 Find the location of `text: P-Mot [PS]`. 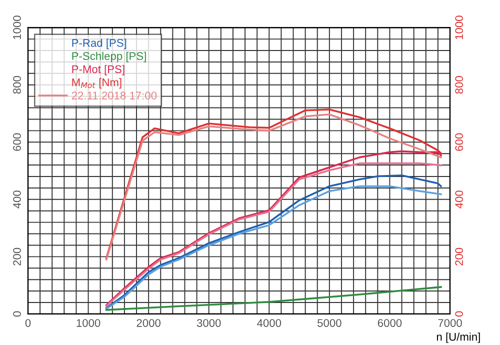

text: P-Mot [PS] is located at coordinates (98, 70).